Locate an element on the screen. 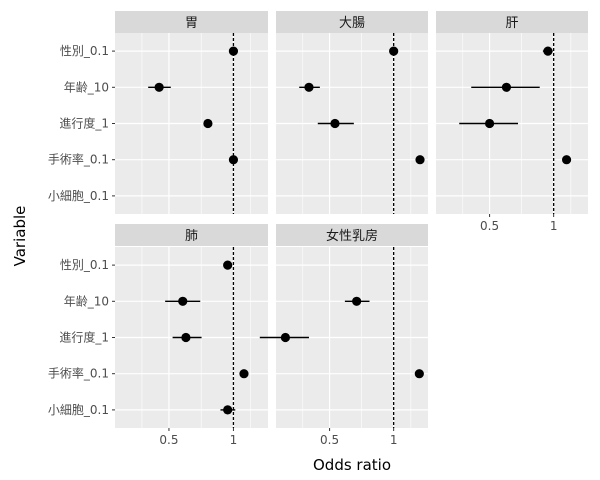 The width and height of the screenshot is (600, 480). y-axis-title: Variable is located at coordinates (20, 236).